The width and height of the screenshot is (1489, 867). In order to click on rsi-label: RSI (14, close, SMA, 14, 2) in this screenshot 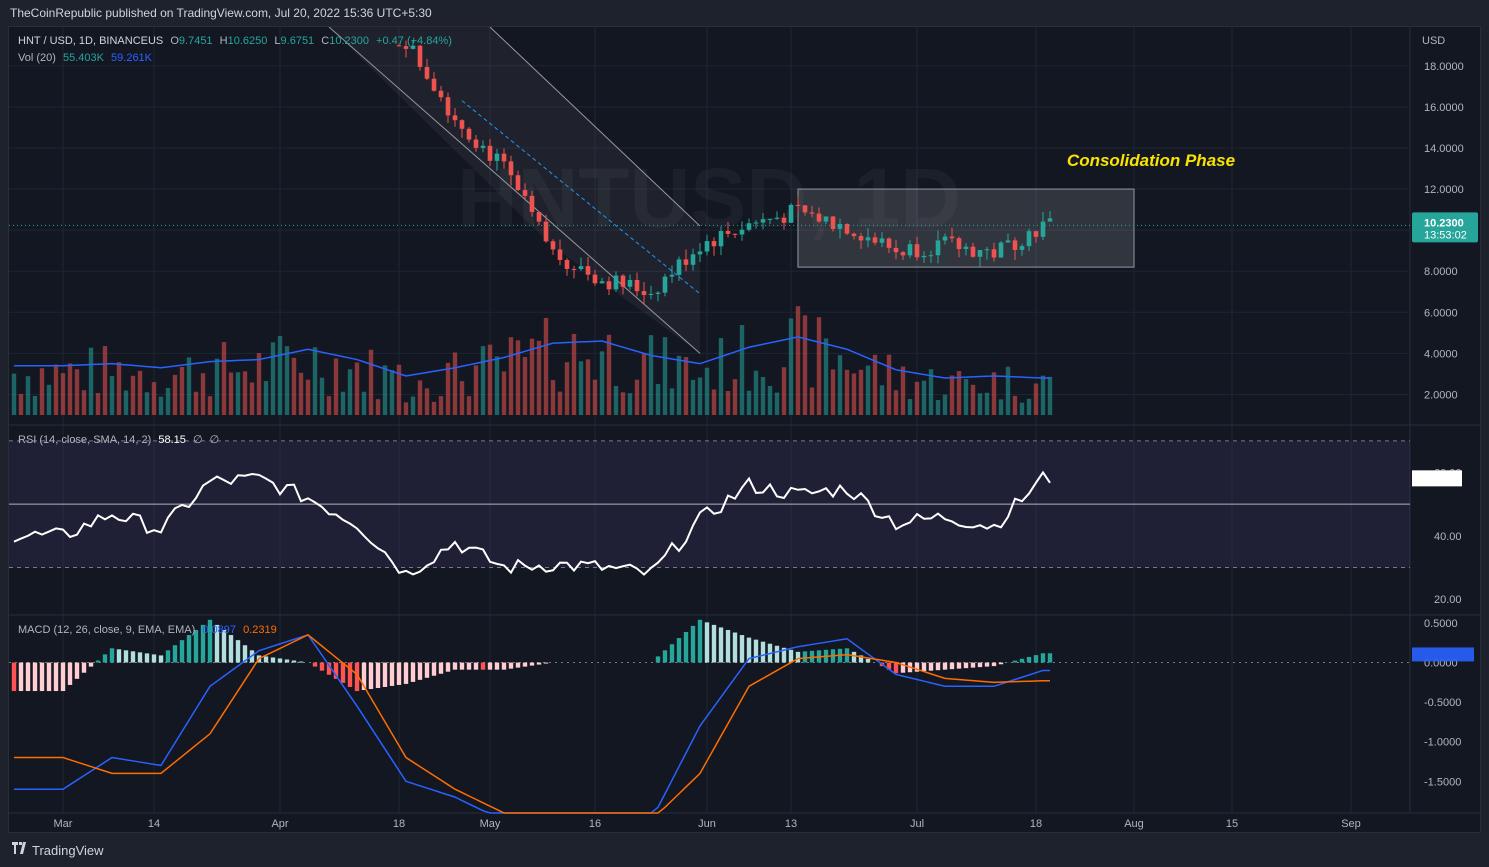, I will do `click(85, 440)`.